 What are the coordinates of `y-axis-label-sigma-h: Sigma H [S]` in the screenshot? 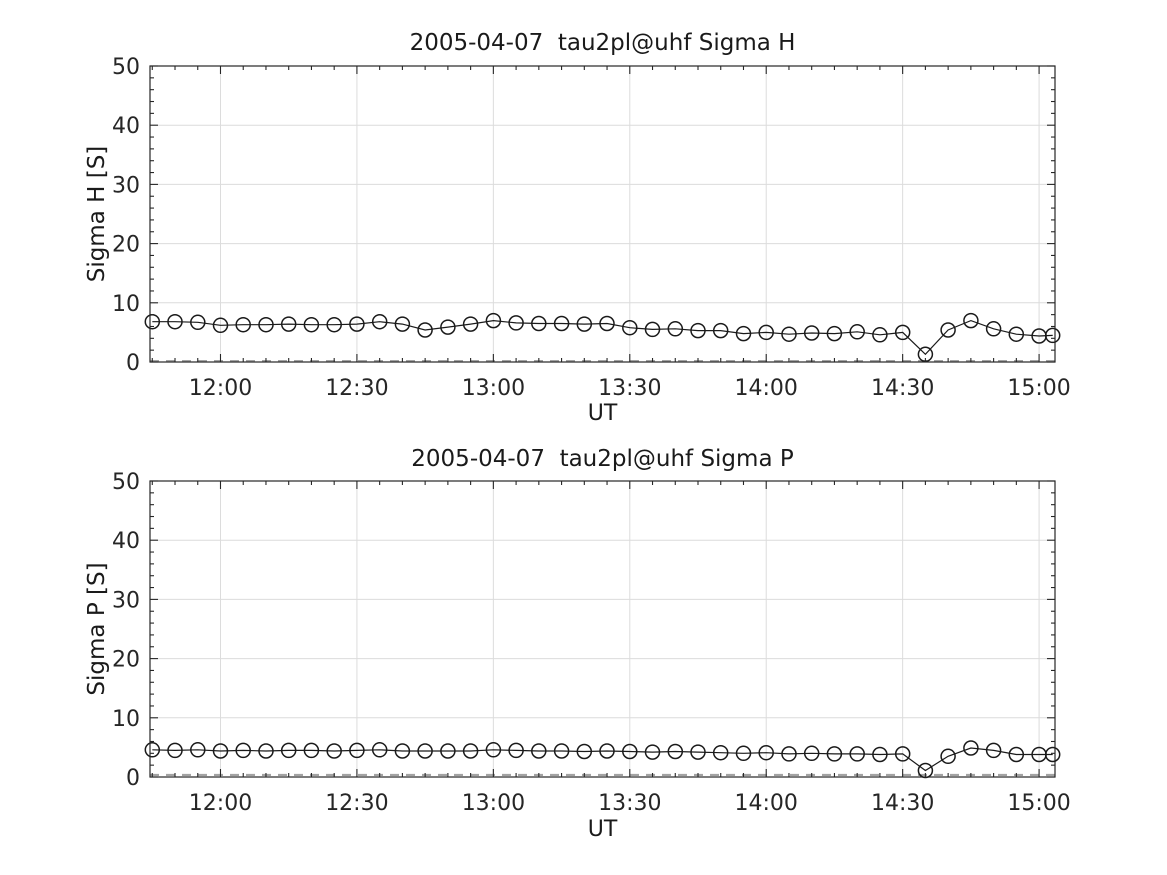 It's located at (97, 214).